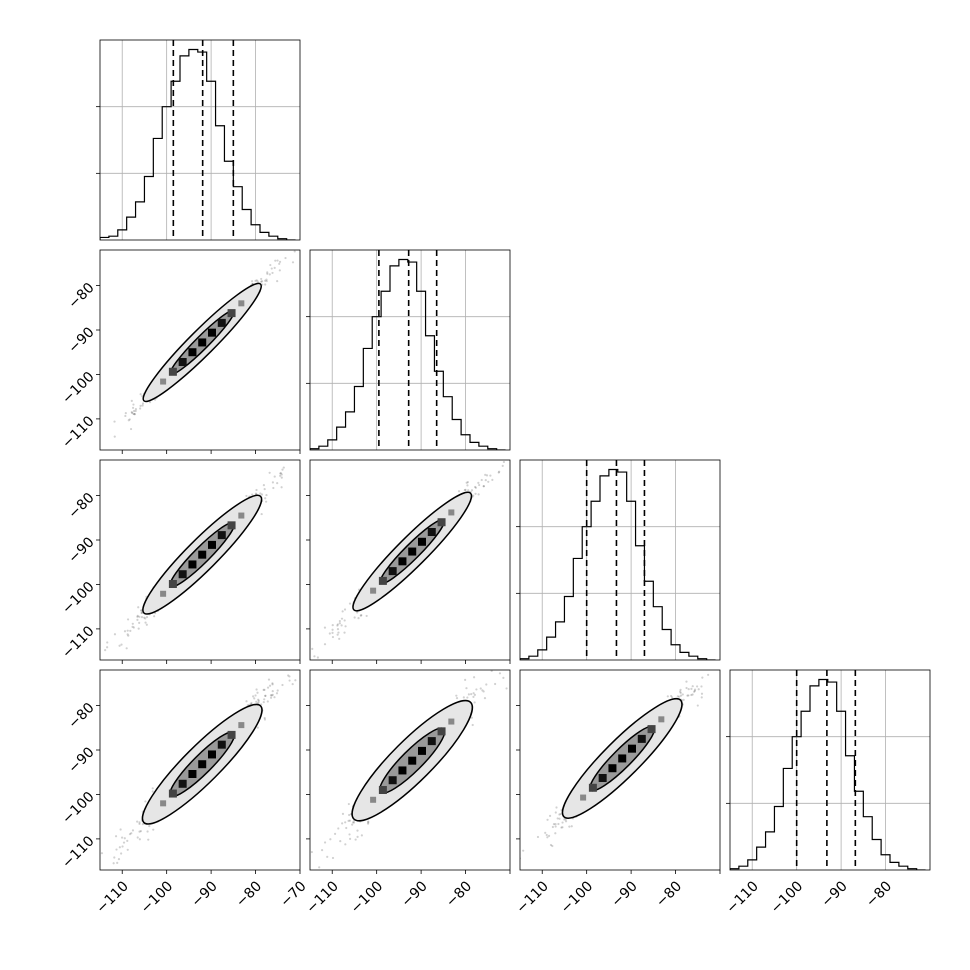 The width and height of the screenshot is (970, 970). Describe the element at coordinates (742, 897) in the screenshot. I see `x-tick-label: −110` at that location.